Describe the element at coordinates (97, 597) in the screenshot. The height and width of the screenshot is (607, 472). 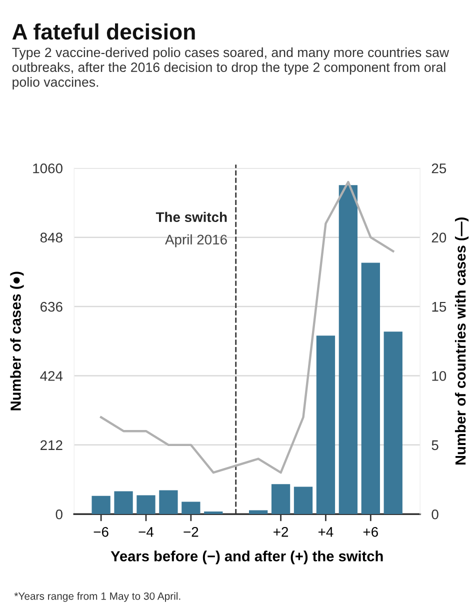
I see `text: *Years range from 1 May to 30 April.` at that location.